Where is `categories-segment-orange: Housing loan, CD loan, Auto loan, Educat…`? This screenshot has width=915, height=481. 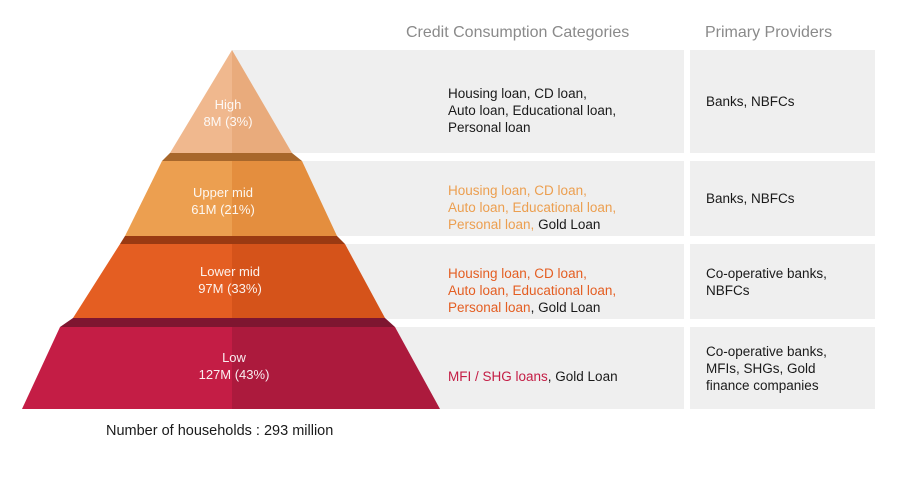 categories-segment-orange: Housing loan, CD loan, Auto loan, Educat… is located at coordinates (532, 207).